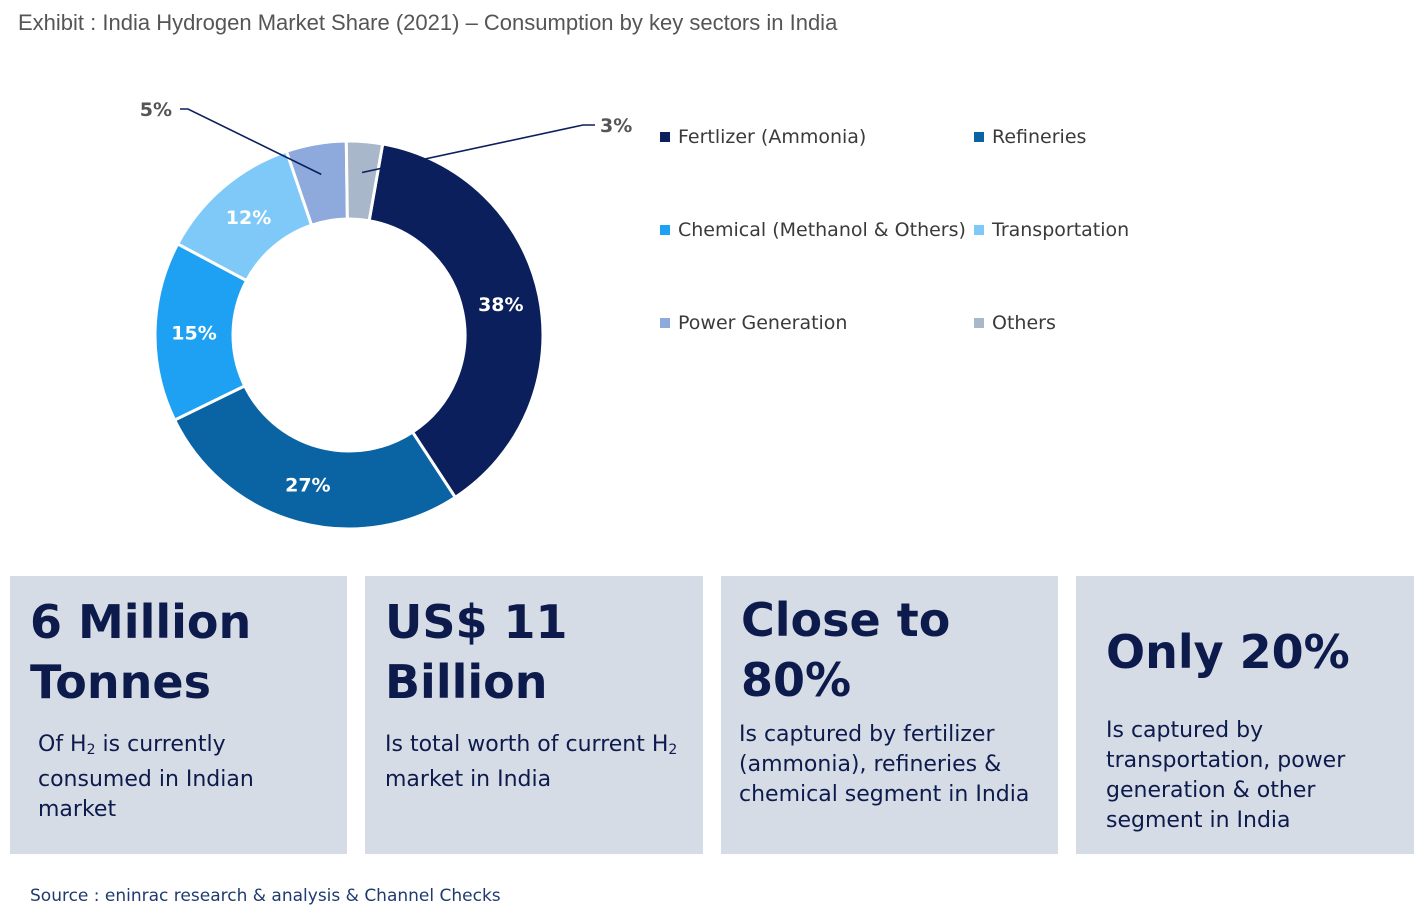  What do you see at coordinates (616, 126) in the screenshot?
I see `data-label-others: 3%` at bounding box center [616, 126].